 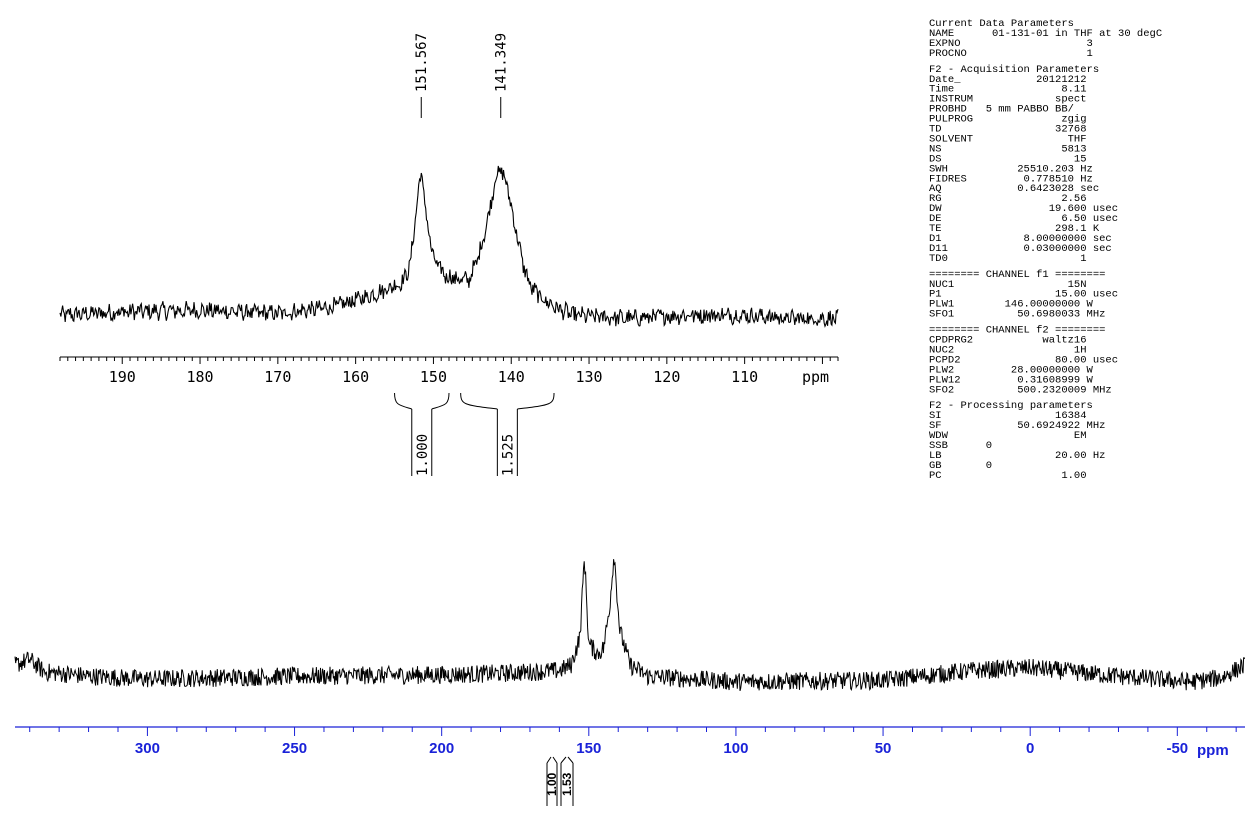 I want to click on parameter-line: PLW1 146.00000000 W, so click(x=1011, y=305).